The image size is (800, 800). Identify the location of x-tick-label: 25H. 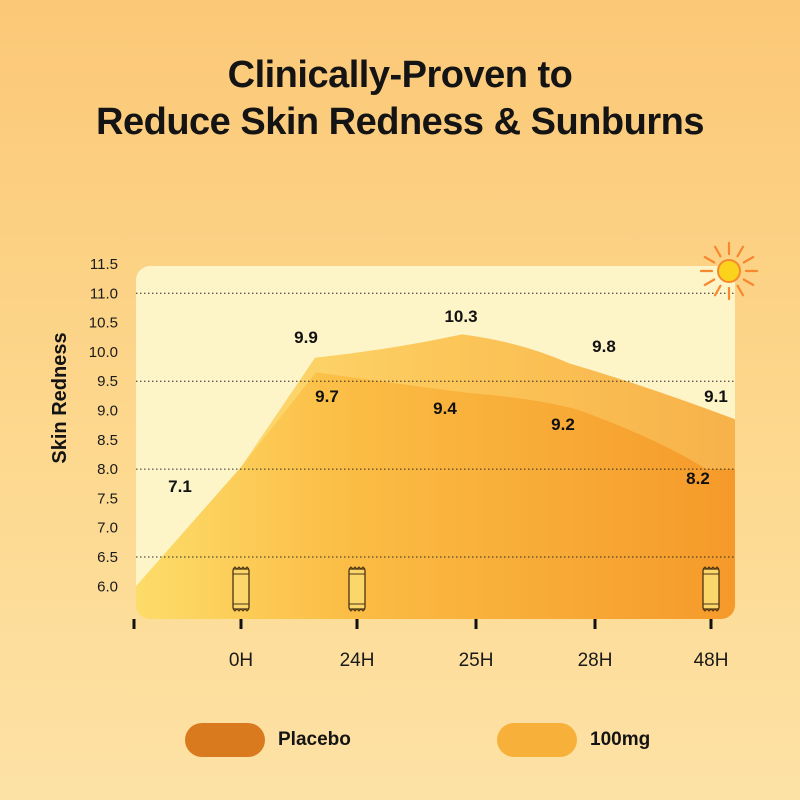
(476, 660).